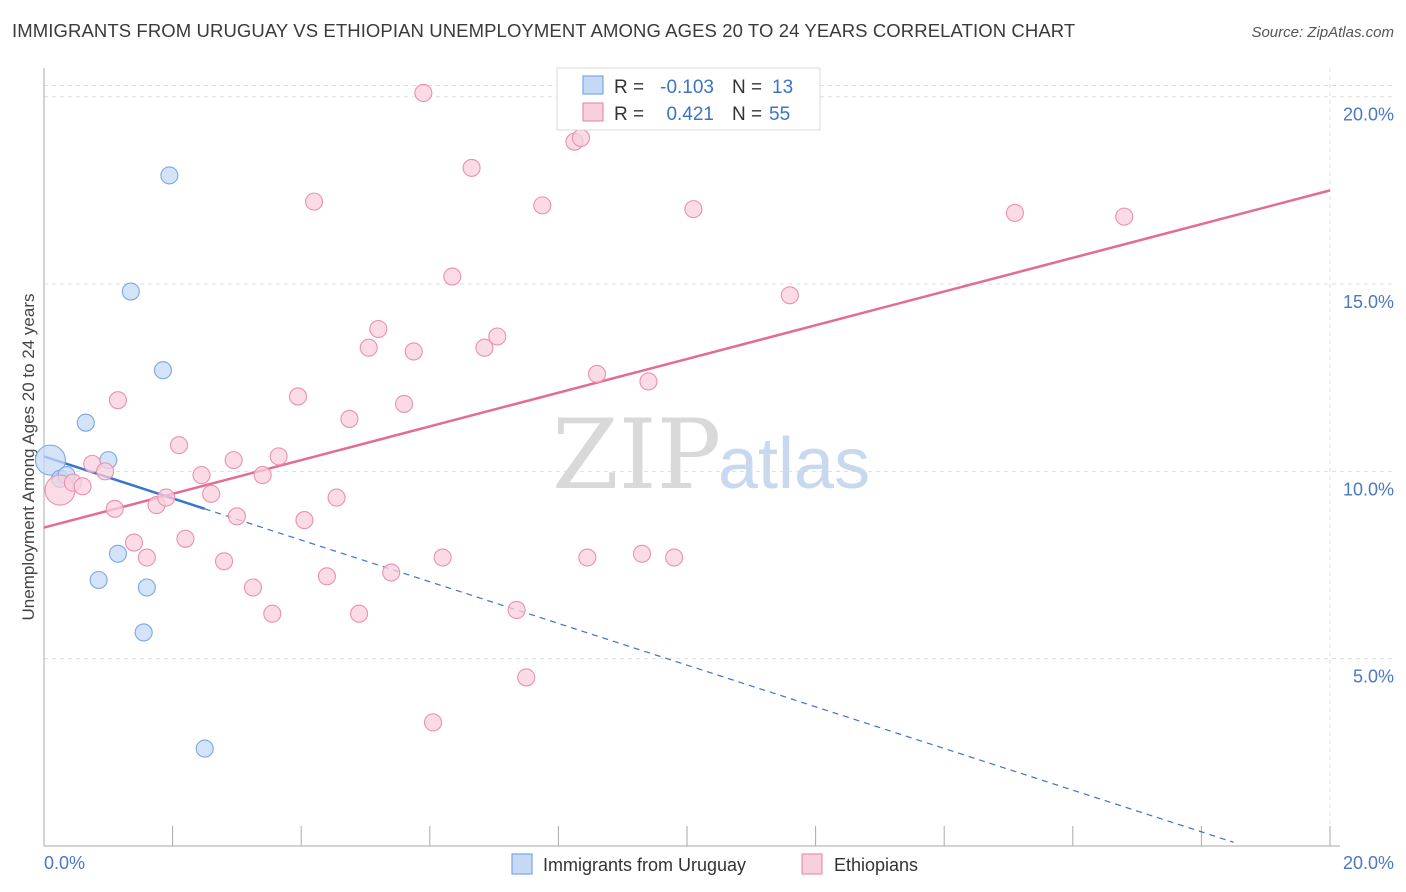 Image resolution: width=1406 pixels, height=892 pixels. Describe the element at coordinates (522, 864) in the screenshot. I see `legend-swatch-uruguay` at that location.